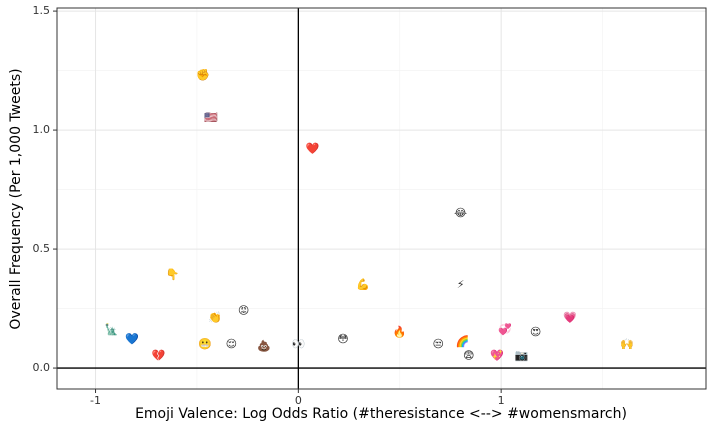 This screenshot has width=712, height=431. Describe the element at coordinates (505, 329) in the screenshot. I see `emoji-point: 💞` at that location.